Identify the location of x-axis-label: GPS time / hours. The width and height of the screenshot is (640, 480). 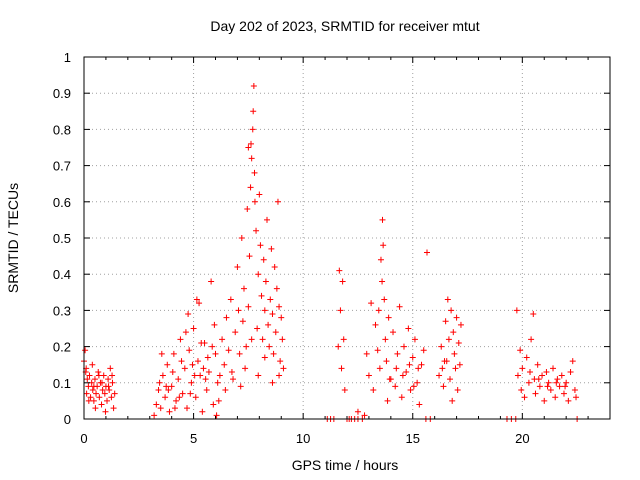
(345, 465).